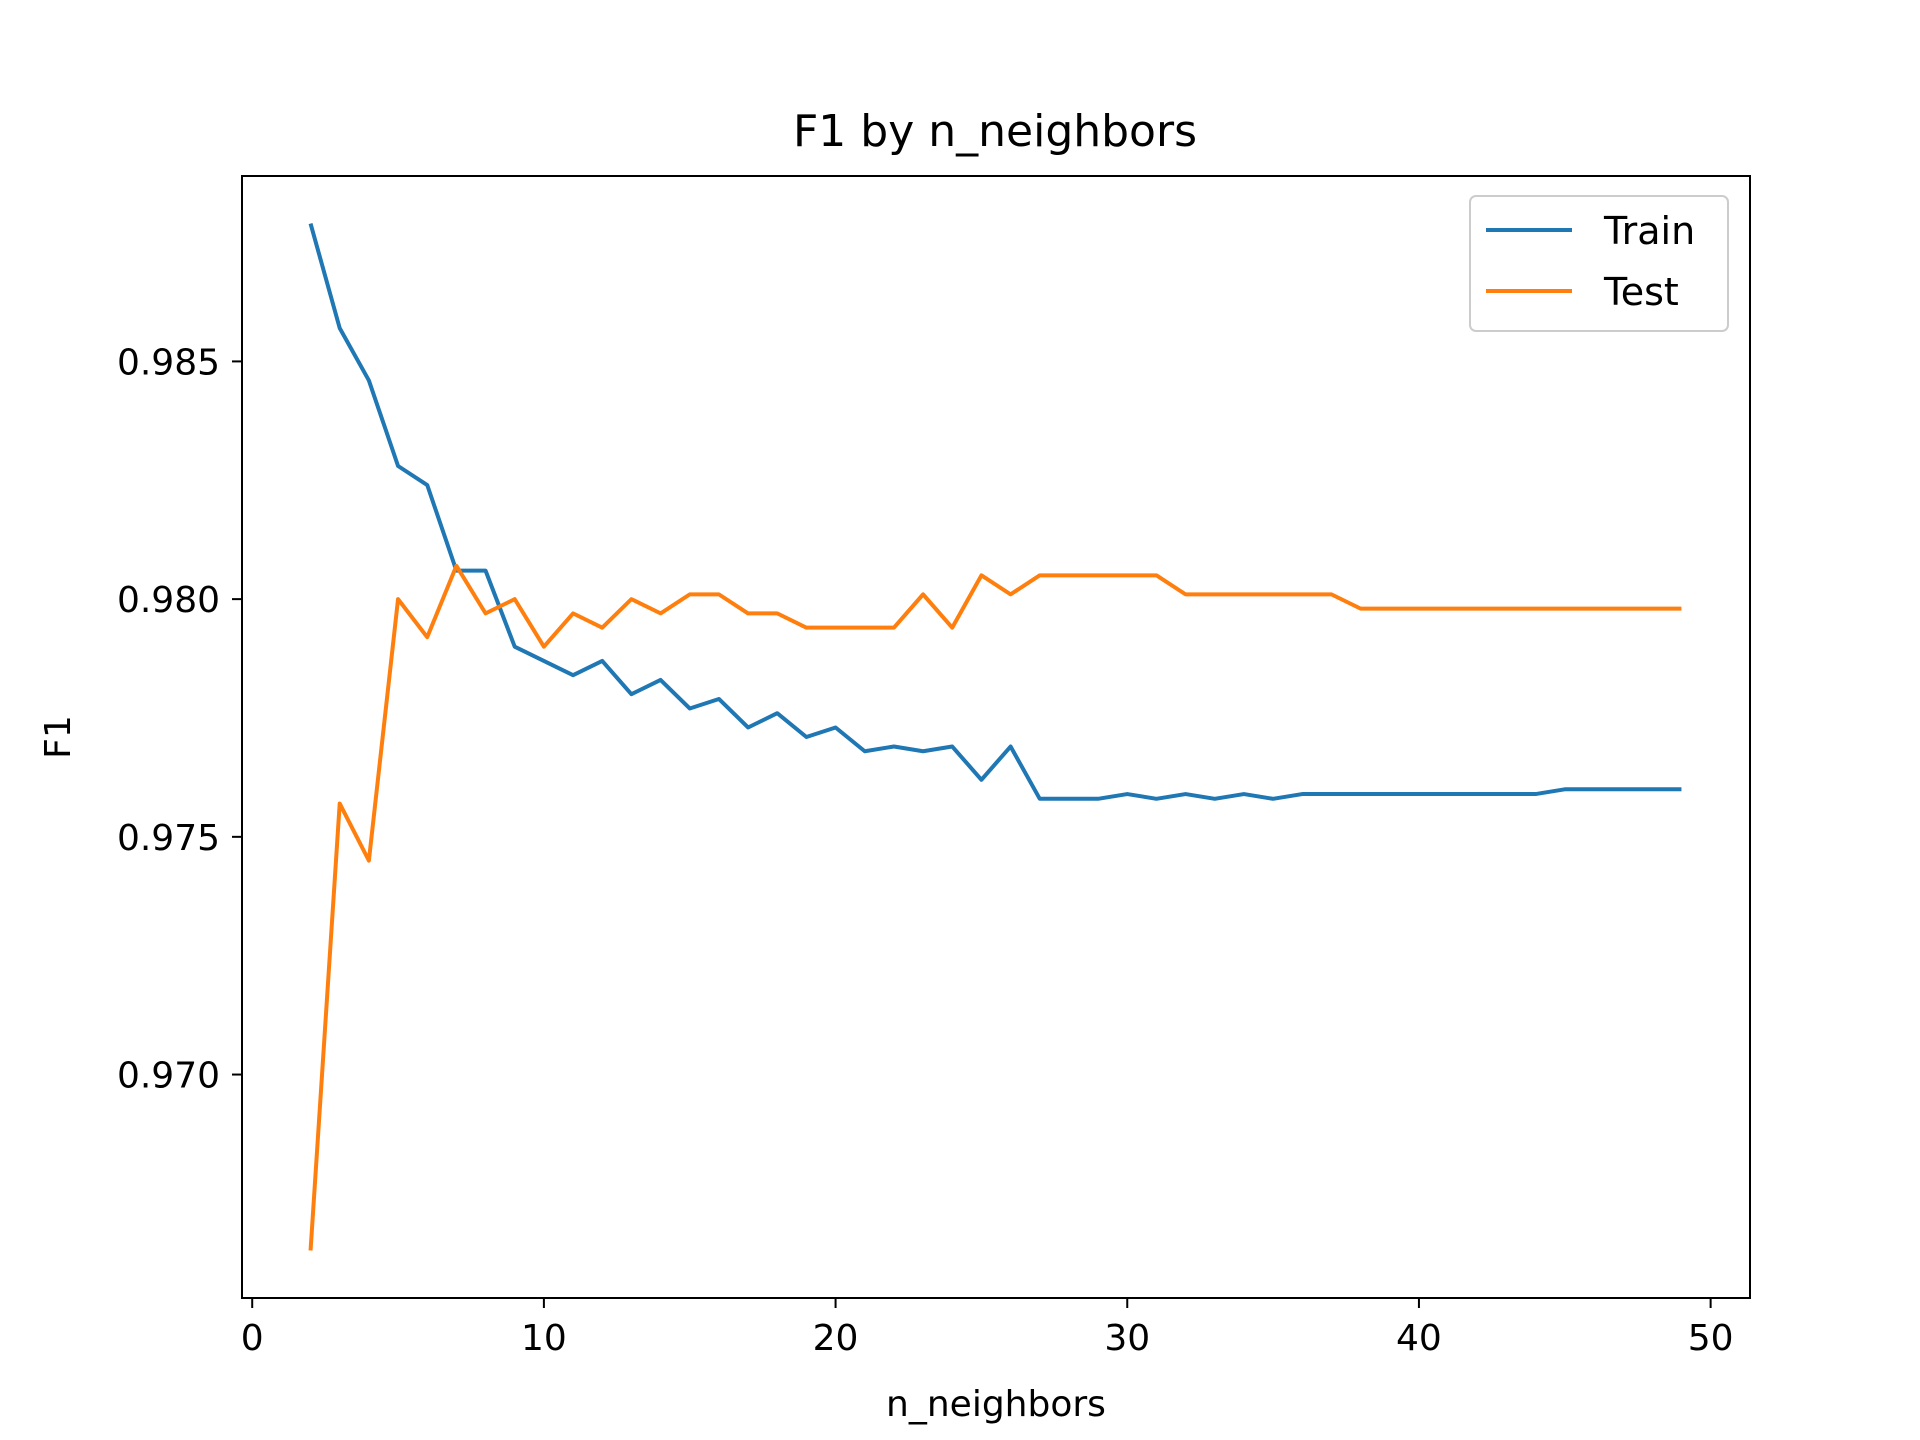 Image resolution: width=1920 pixels, height=1440 pixels. I want to click on x-tick-label: 10, so click(544, 1338).